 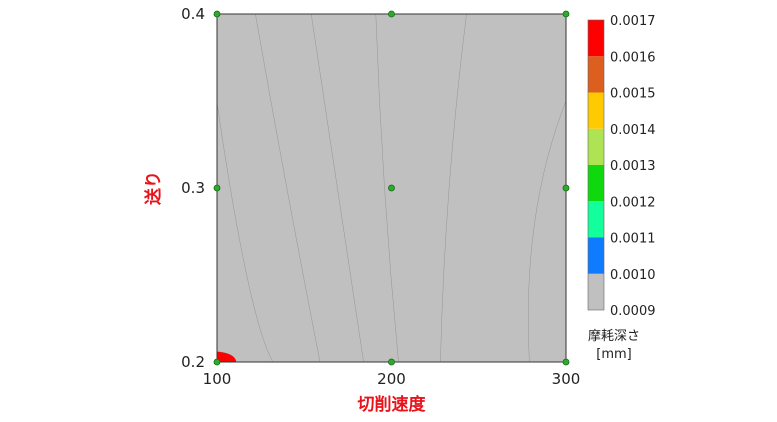 I want to click on colorbar-tick-label: 0.0009, so click(x=633, y=311).